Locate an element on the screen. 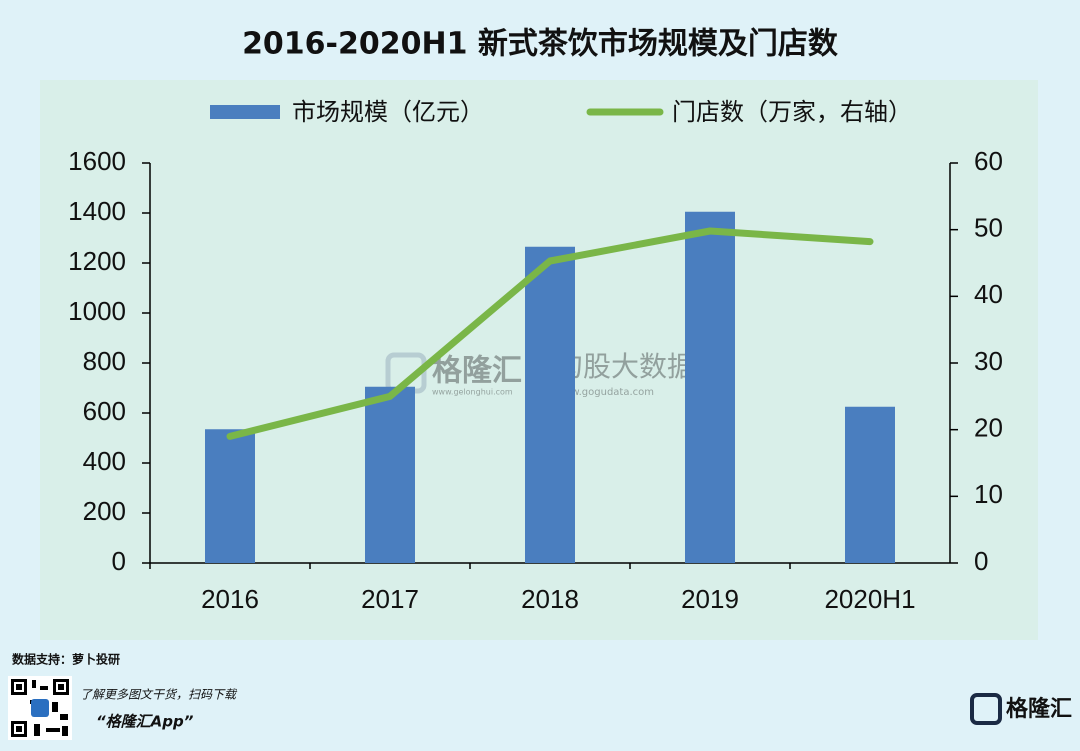 This screenshot has height=751, width=1080. watermark-brand: 格隆汇 is located at coordinates (477, 371).